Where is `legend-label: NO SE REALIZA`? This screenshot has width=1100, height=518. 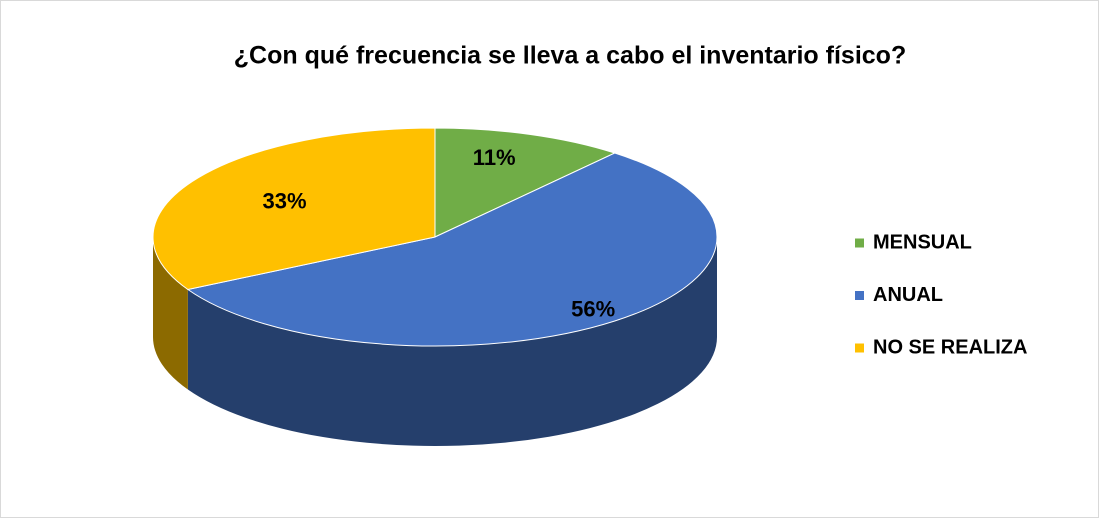
legend-label: NO SE REALIZA is located at coordinates (950, 347).